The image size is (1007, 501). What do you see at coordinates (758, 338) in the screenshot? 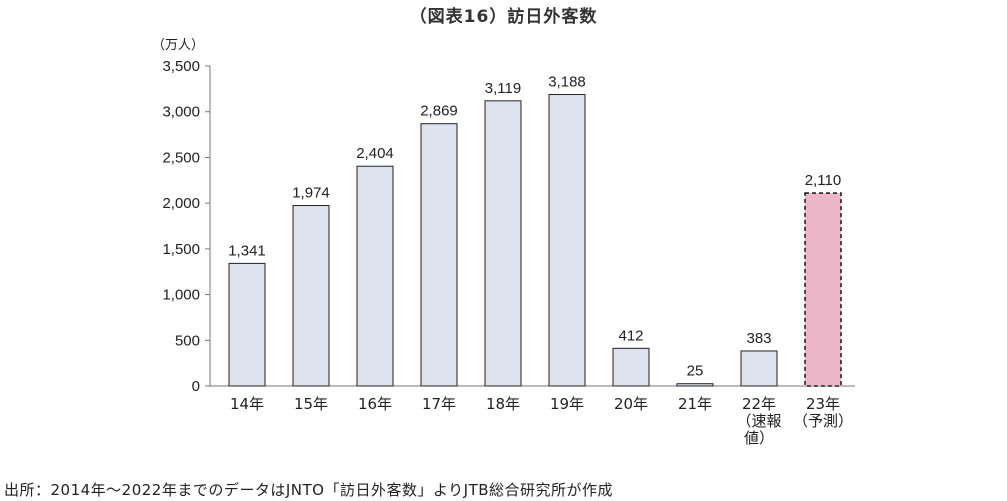
I see `data-label: 383` at bounding box center [758, 338].